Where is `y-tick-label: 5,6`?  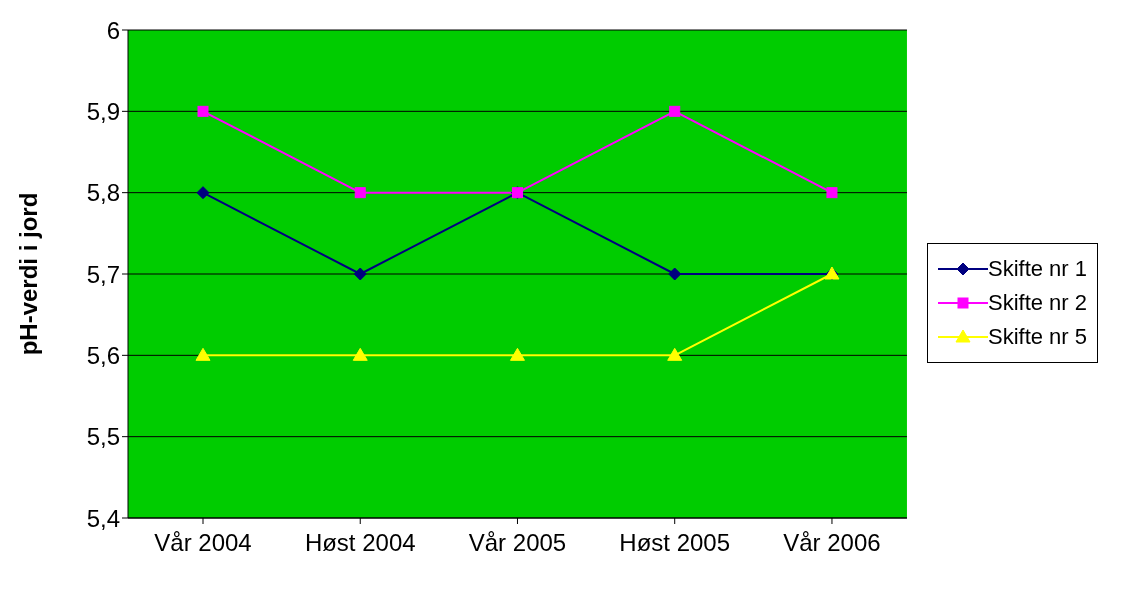
y-tick-label: 5,6 is located at coordinates (103, 355).